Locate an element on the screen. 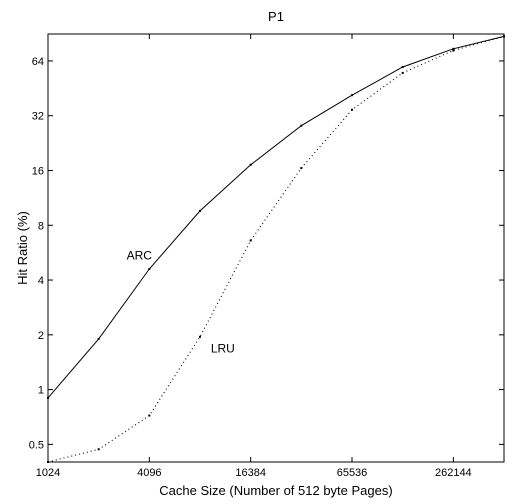 Image resolution: width=520 pixels, height=504 pixels. x-tick-label: 65536 is located at coordinates (352, 473).